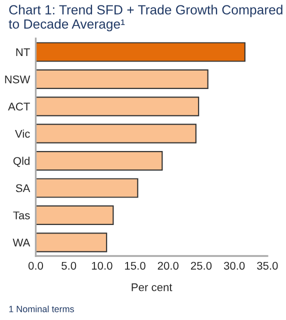 Image resolution: width=286 pixels, height=320 pixels. What do you see at coordinates (168, 266) in the screenshot?
I see `x-tick-label: 20.0` at bounding box center [168, 266].